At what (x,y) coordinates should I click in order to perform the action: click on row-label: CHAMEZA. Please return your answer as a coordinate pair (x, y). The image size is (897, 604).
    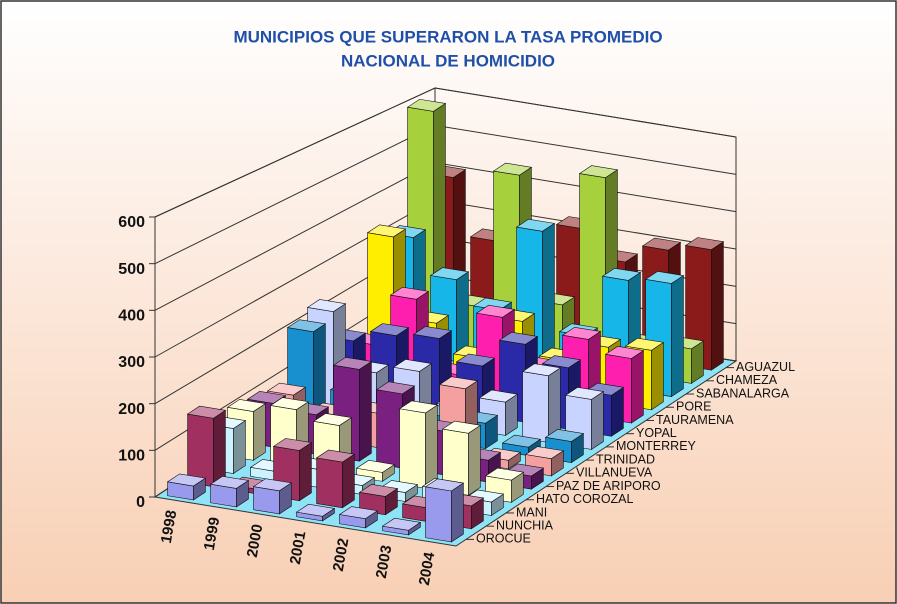
    Looking at the image, I should click on (747, 380).